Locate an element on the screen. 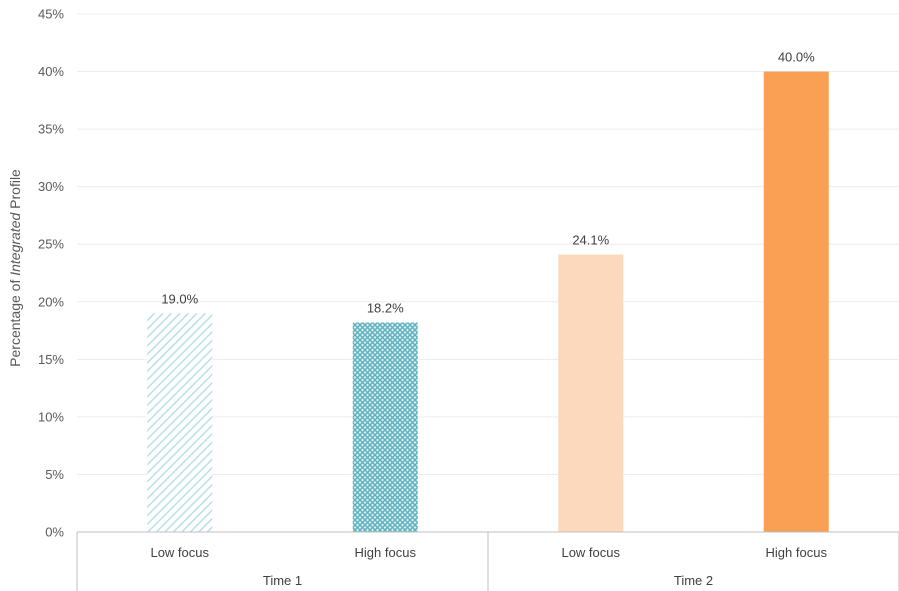  y-tick-label: 25% is located at coordinates (51, 244).